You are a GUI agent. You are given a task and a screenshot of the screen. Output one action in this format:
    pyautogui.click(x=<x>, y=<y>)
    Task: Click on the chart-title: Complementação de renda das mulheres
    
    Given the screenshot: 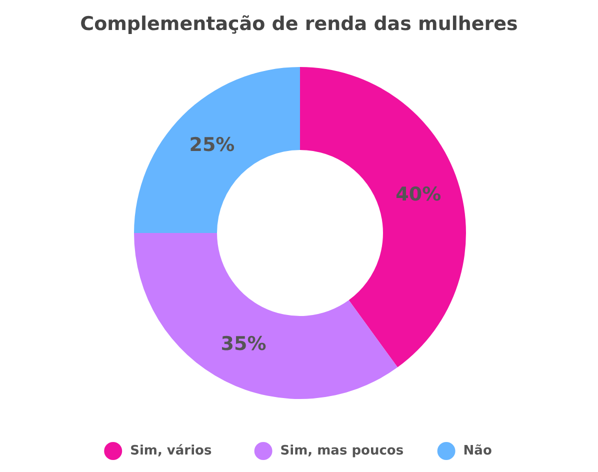 What is the action you would take?
    pyautogui.click(x=299, y=24)
    